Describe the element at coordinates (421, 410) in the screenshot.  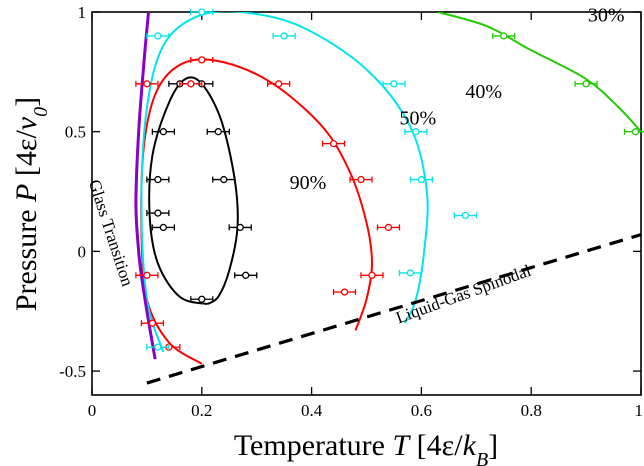
I see `x-tick-label: 0.6` at that location.